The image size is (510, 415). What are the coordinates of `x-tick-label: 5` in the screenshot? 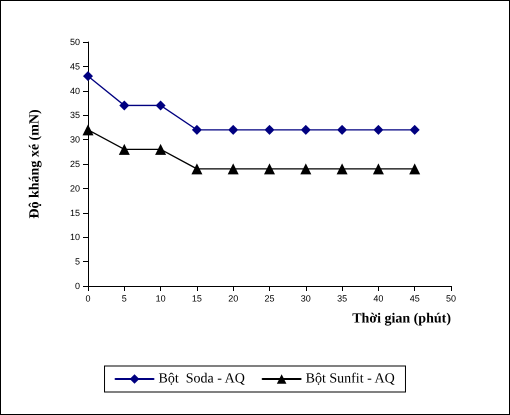 It's located at (124, 299).